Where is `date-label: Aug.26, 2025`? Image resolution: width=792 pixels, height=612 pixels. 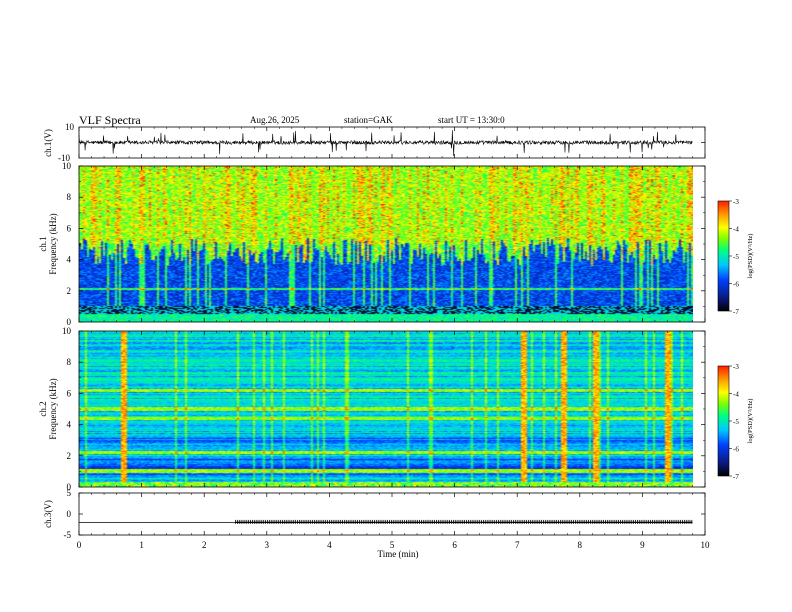 date-label: Aug.26, 2025 is located at coordinates (275, 120).